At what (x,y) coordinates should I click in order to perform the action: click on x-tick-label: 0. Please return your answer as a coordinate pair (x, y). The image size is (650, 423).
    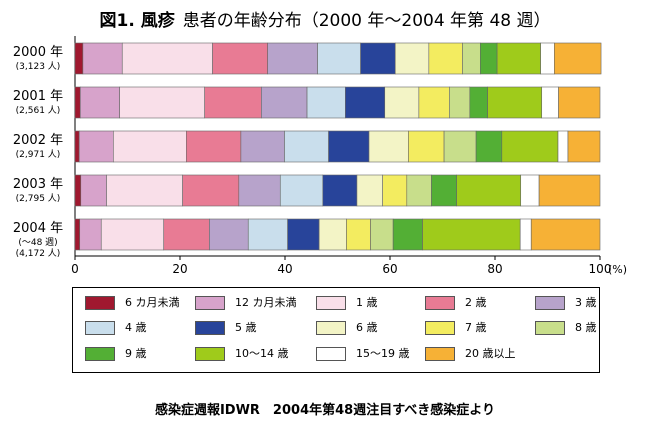
    Looking at the image, I should click on (75, 269).